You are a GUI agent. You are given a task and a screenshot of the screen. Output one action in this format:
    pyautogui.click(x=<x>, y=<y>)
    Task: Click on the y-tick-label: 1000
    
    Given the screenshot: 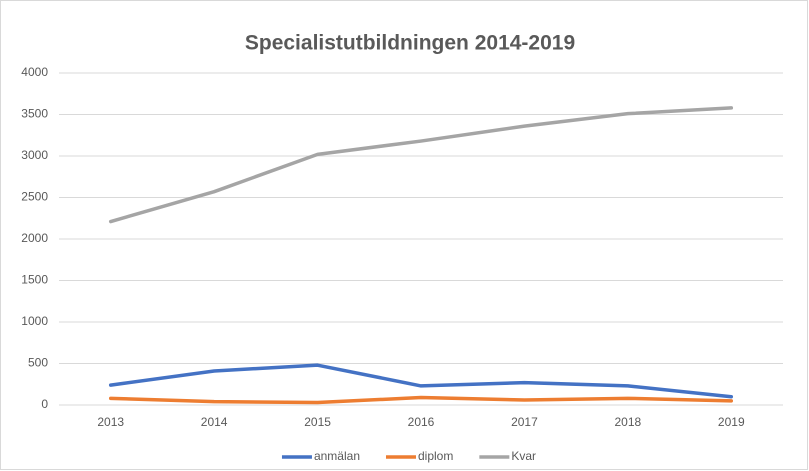 What is the action you would take?
    pyautogui.click(x=34, y=321)
    